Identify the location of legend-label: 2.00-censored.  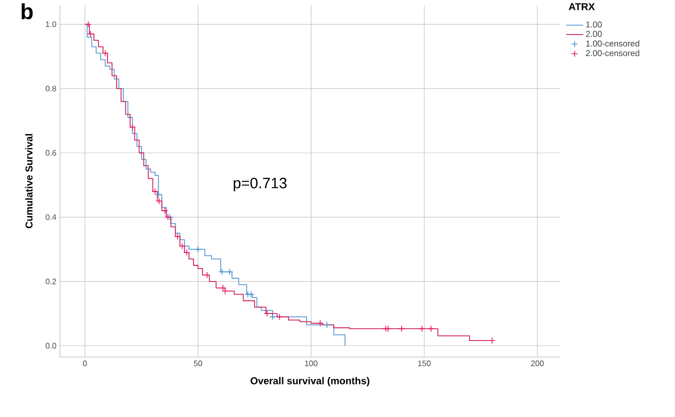
(613, 53).